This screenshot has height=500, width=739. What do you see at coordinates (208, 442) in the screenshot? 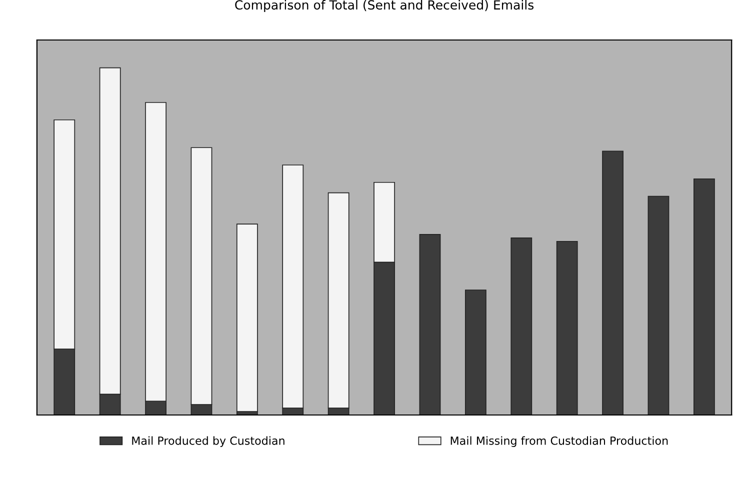
I see `legend-label: Mail Produced by Custodian` at bounding box center [208, 442].